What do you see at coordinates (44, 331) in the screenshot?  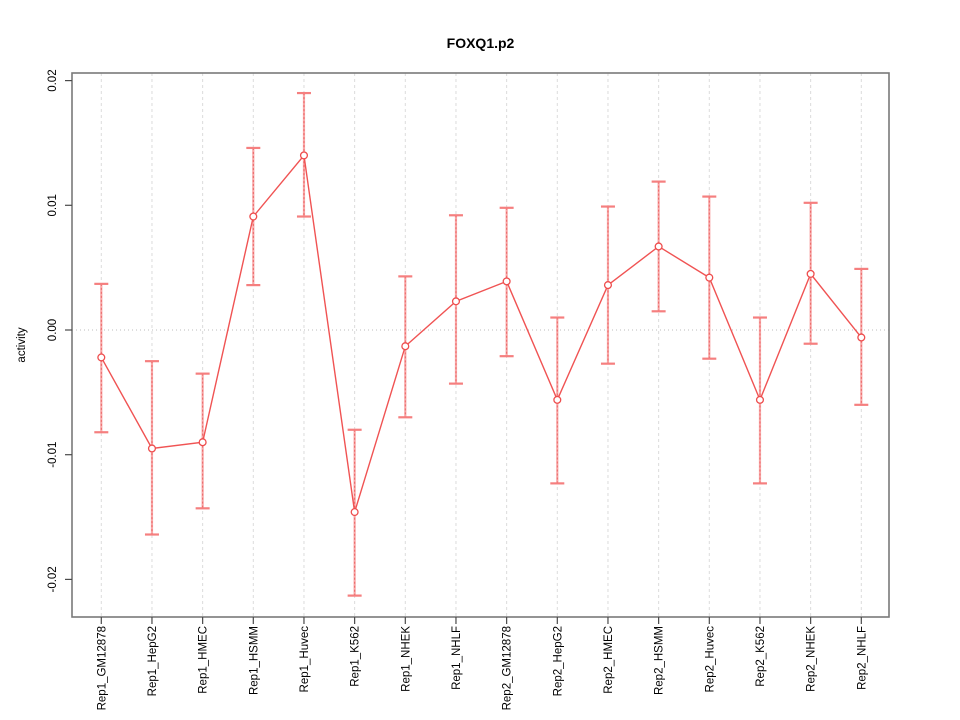 I see `y-axis: 0.02 0.01 0.00 -0.01 -0.02 activity` at bounding box center [44, 331].